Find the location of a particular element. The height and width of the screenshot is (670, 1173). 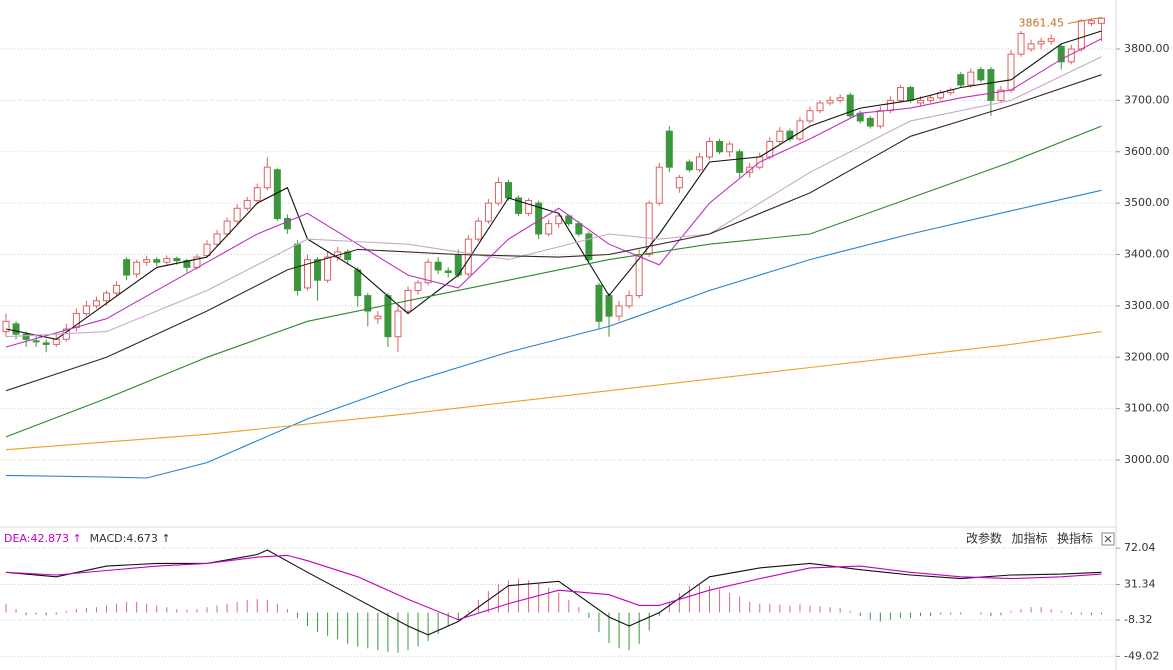

y-tick-label: 3800.00 is located at coordinates (1147, 48).